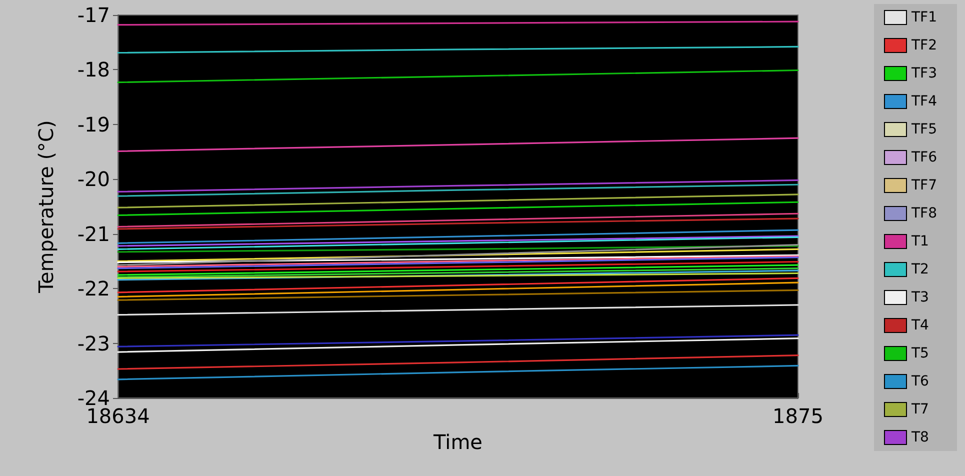 The image size is (965, 476). What do you see at coordinates (93, 234) in the screenshot?
I see `y-tick-label: -21` at bounding box center [93, 234].